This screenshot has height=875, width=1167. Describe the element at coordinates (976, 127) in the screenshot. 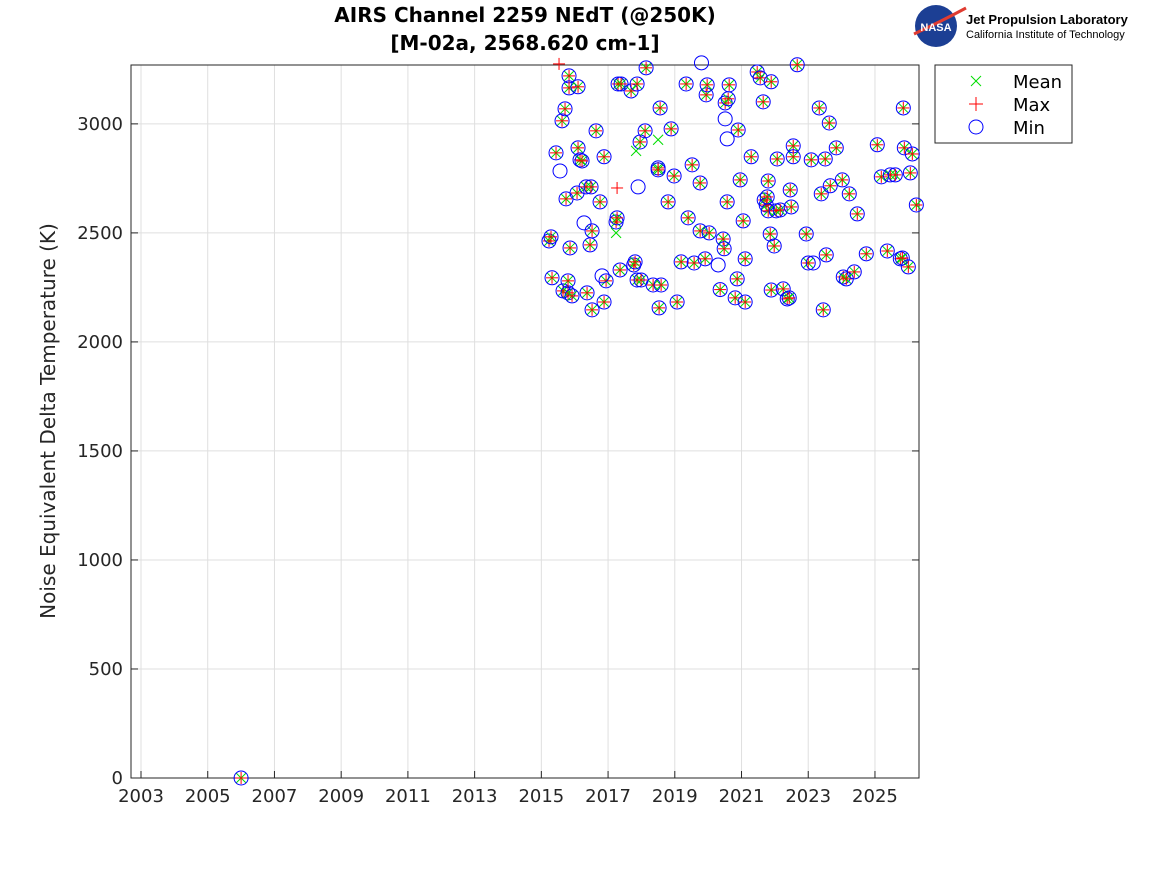

I see `legend-min-marker` at that location.